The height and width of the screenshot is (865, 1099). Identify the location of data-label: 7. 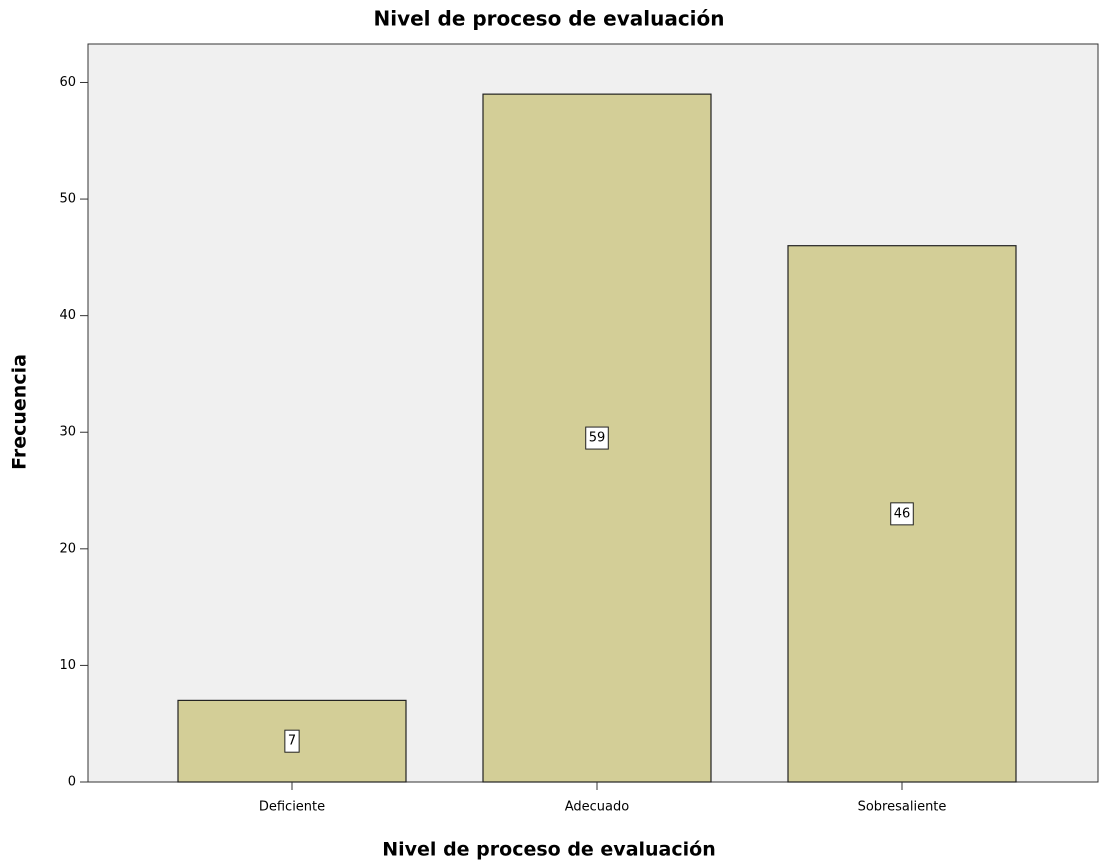
(292, 741).